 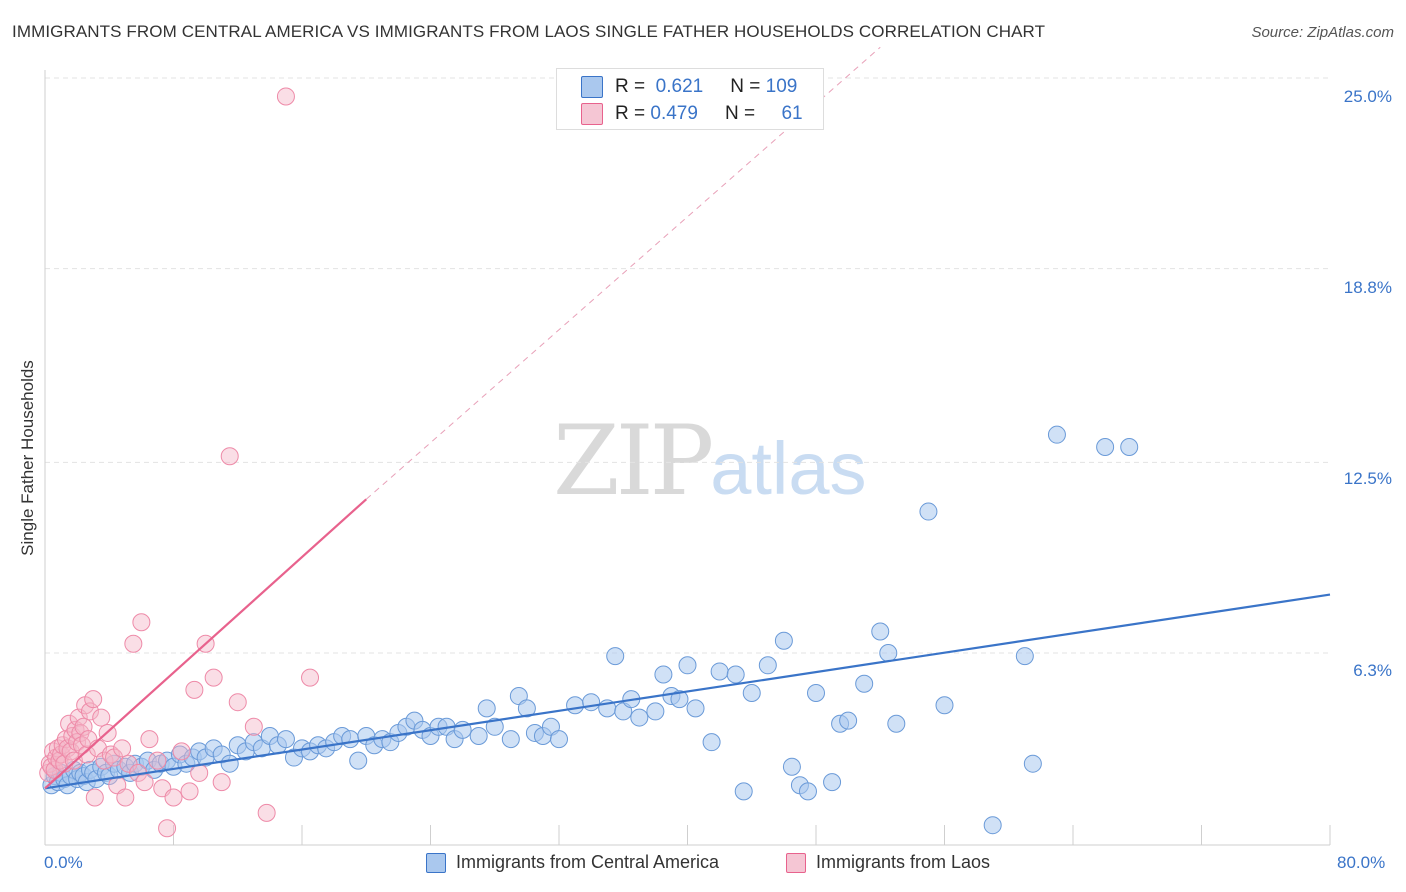 I want to click on r-value: 0.621, so click(x=679, y=86).